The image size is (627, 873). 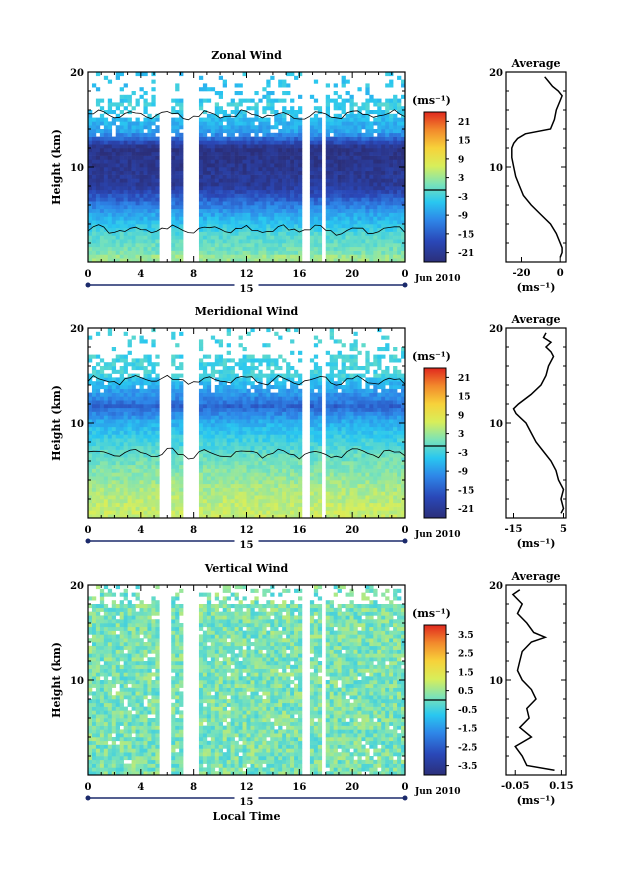 I want to click on colorbar-tick-label: 21, so click(x=464, y=123).